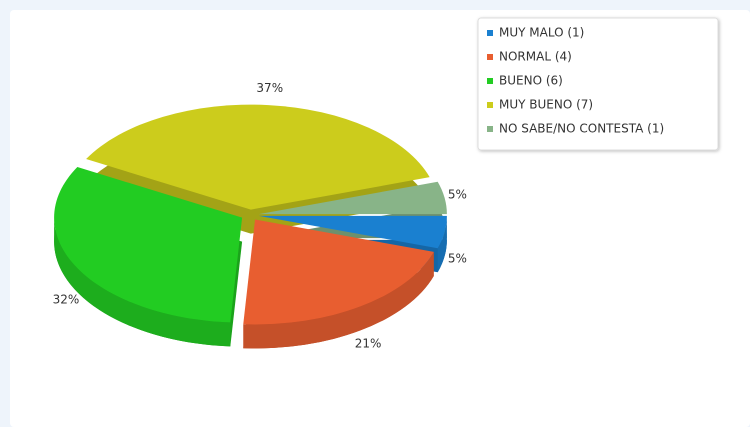 The image size is (750, 427). Describe the element at coordinates (546, 105) in the screenshot. I see `legend-label: MUY BUENO (7)` at that location.